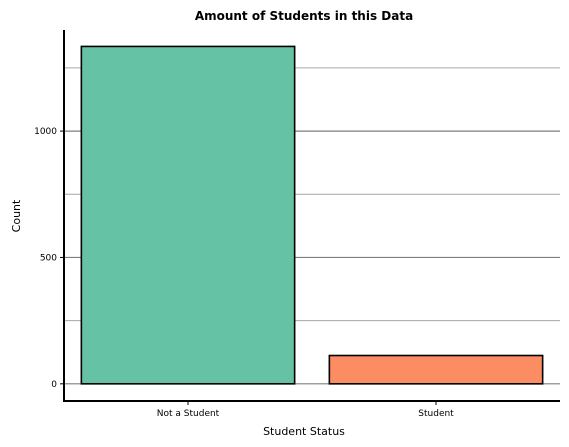  Describe the element at coordinates (304, 16) in the screenshot. I see `chart-title: Amount of Students in this Data` at that location.